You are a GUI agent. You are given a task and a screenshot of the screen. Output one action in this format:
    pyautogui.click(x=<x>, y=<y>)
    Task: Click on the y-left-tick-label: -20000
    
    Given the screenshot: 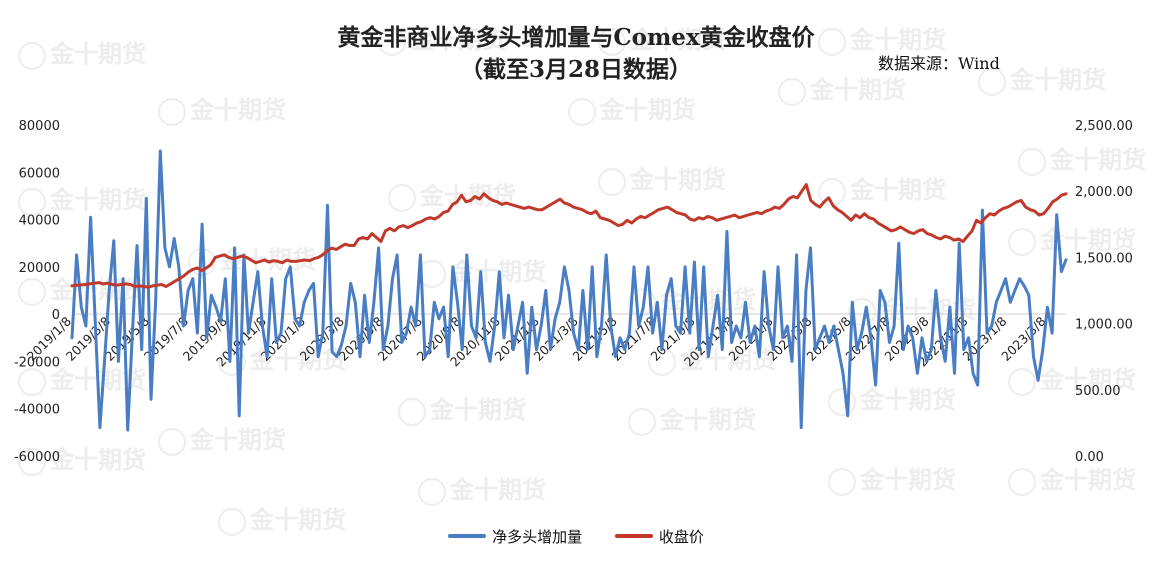 What is the action you would take?
    pyautogui.click(x=37, y=362)
    